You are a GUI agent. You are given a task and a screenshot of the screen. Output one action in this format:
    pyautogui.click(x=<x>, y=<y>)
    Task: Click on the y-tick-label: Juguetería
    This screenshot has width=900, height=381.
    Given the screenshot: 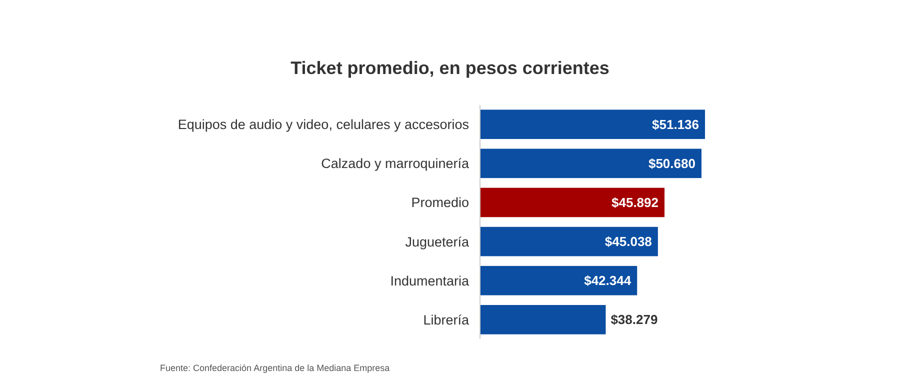 What is the action you would take?
    pyautogui.click(x=437, y=242)
    